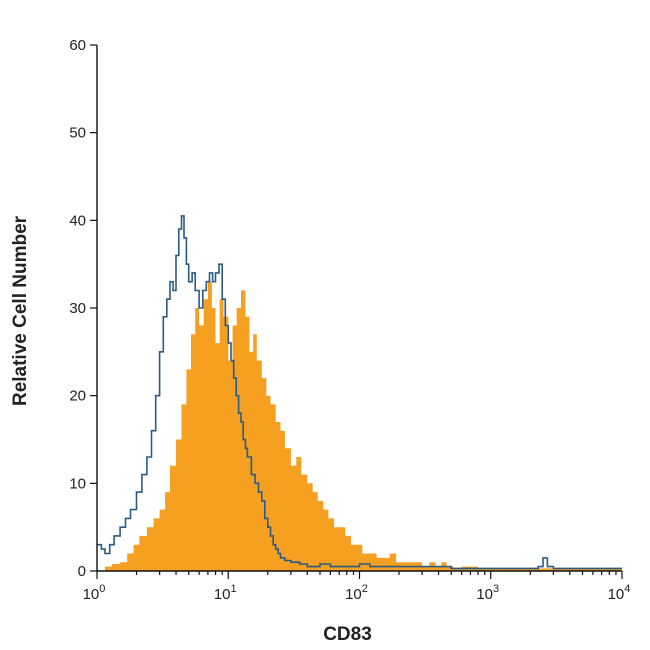  Describe the element at coordinates (77, 308) in the screenshot. I see `y-tick-label: 30` at that location.